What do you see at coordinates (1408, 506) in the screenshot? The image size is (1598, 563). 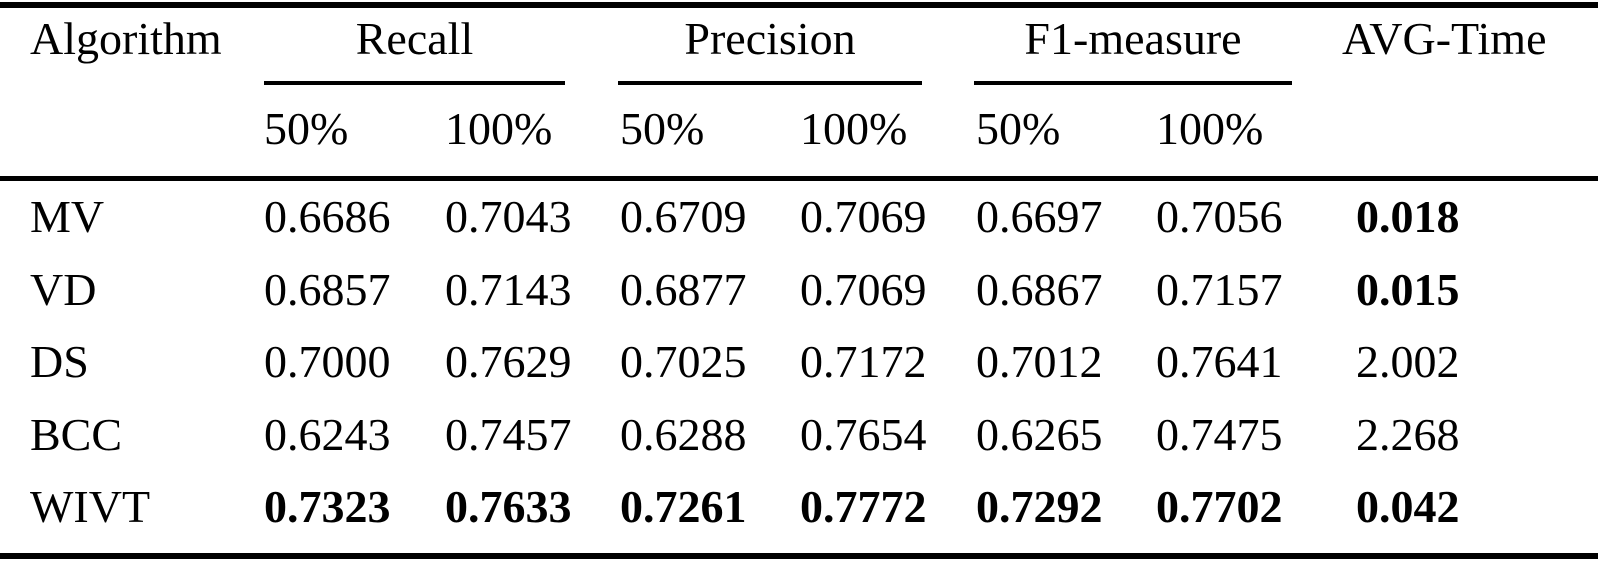 I see `cell-value: 0.042` at bounding box center [1408, 506].